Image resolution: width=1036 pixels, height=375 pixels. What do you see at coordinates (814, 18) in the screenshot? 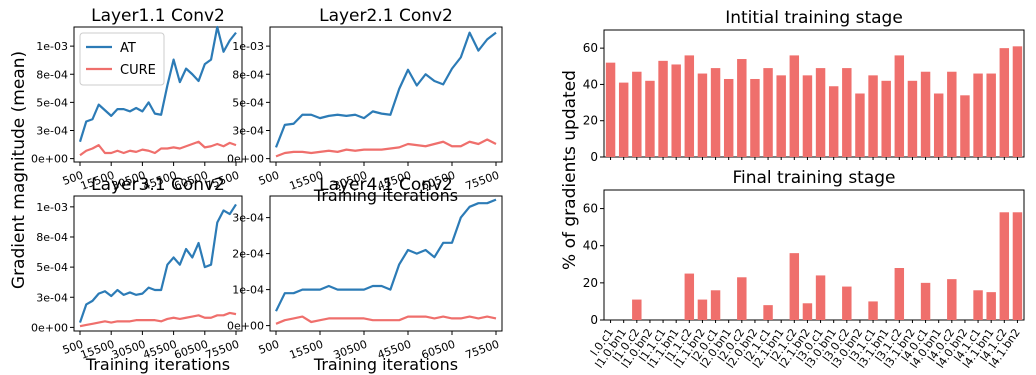
I see `panel-title: Intitial training stage` at bounding box center [814, 18].